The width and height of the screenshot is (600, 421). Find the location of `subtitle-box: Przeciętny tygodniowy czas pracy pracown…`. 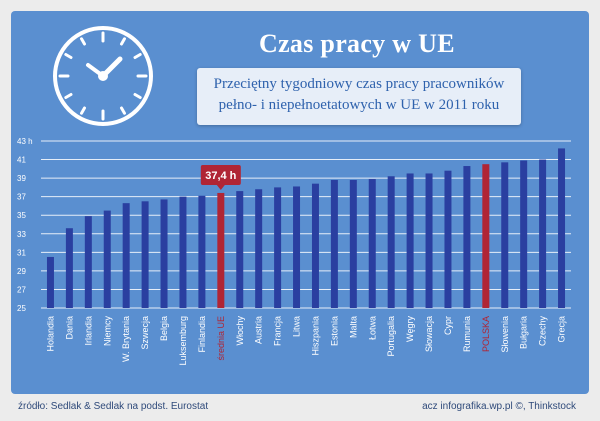

subtitle-box: Przeciętny tygodniowy czas pracy pracown… is located at coordinates (359, 96).